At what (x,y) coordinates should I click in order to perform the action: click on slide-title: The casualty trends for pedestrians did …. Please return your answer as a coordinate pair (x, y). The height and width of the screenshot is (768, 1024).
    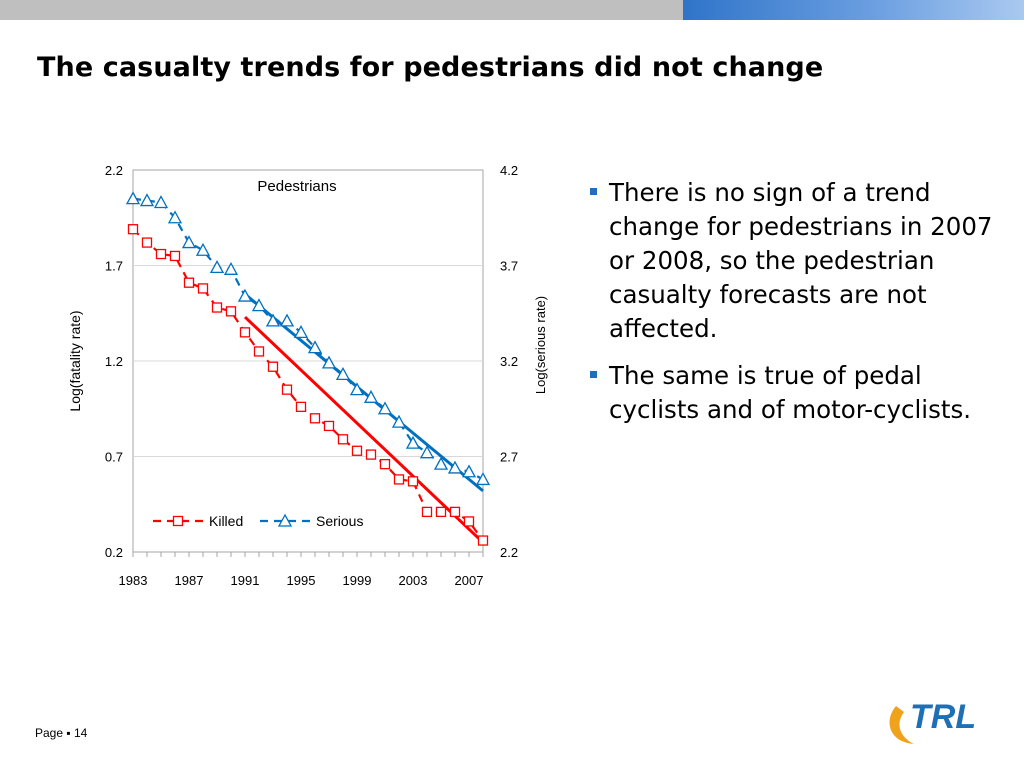
    Looking at the image, I should click on (430, 67).